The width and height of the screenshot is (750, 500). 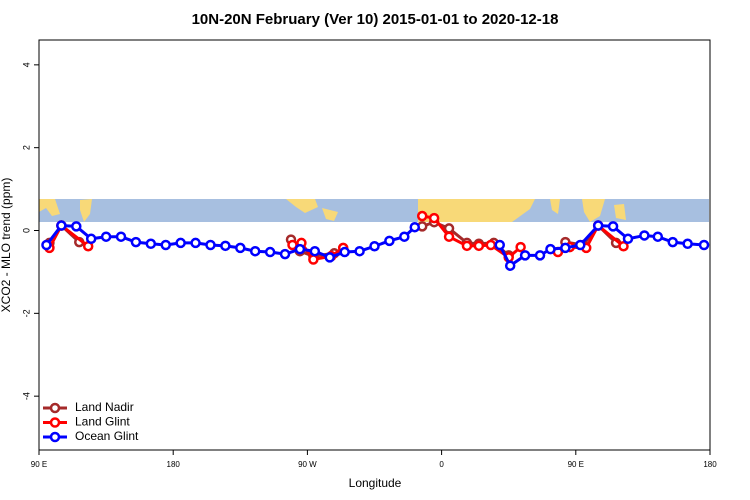 I want to click on y-axis-label: XCO2 - MLO trend (ppm), so click(x=6, y=245).